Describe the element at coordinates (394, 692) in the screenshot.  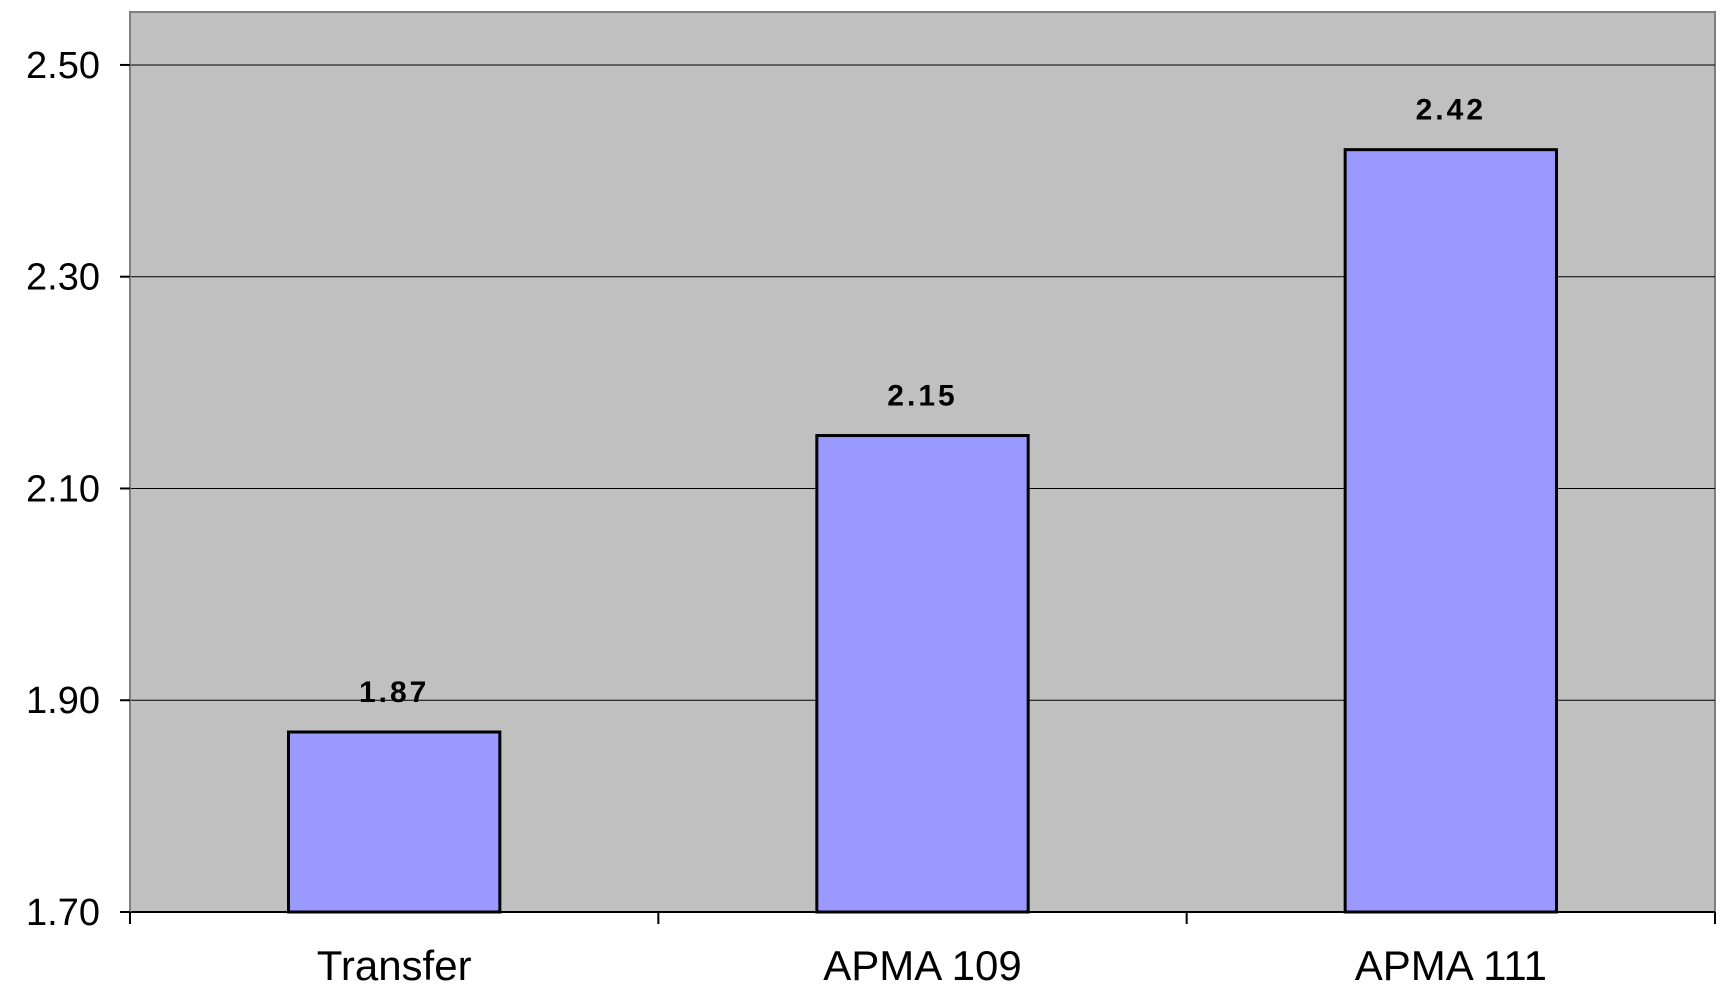
I see `data-label: 1.87` at that location.